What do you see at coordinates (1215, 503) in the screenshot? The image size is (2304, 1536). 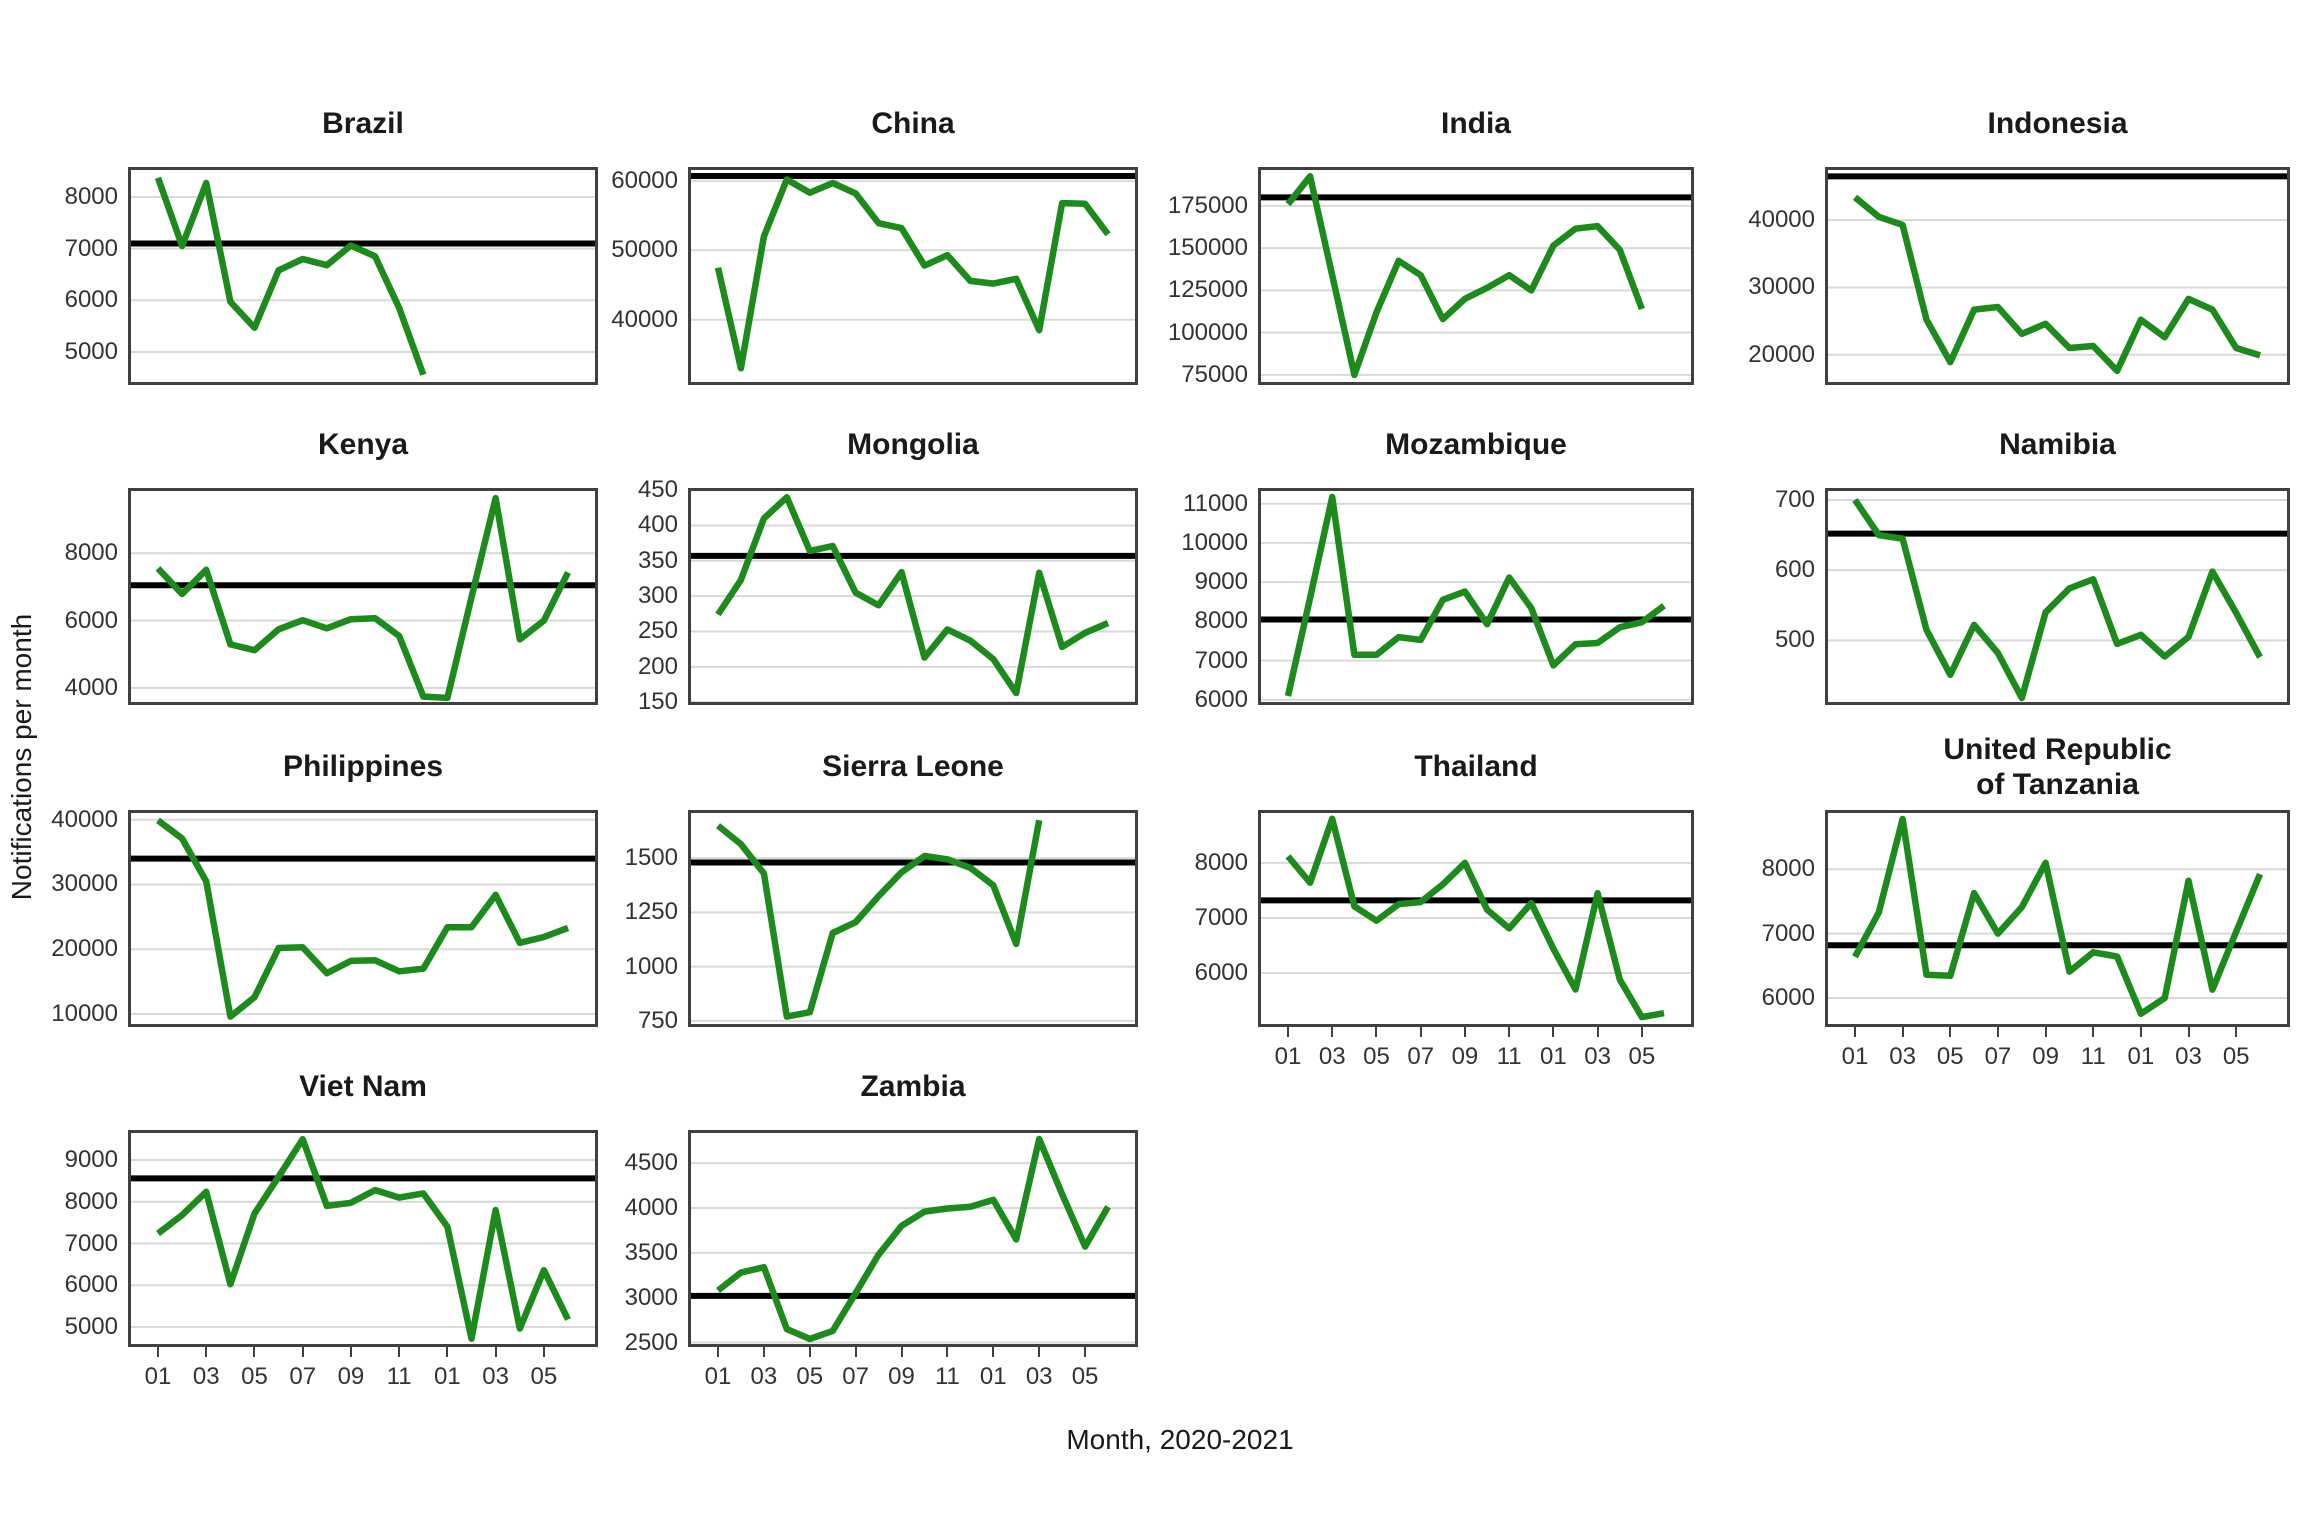 I see `y-tick-label: 11000` at bounding box center [1215, 503].